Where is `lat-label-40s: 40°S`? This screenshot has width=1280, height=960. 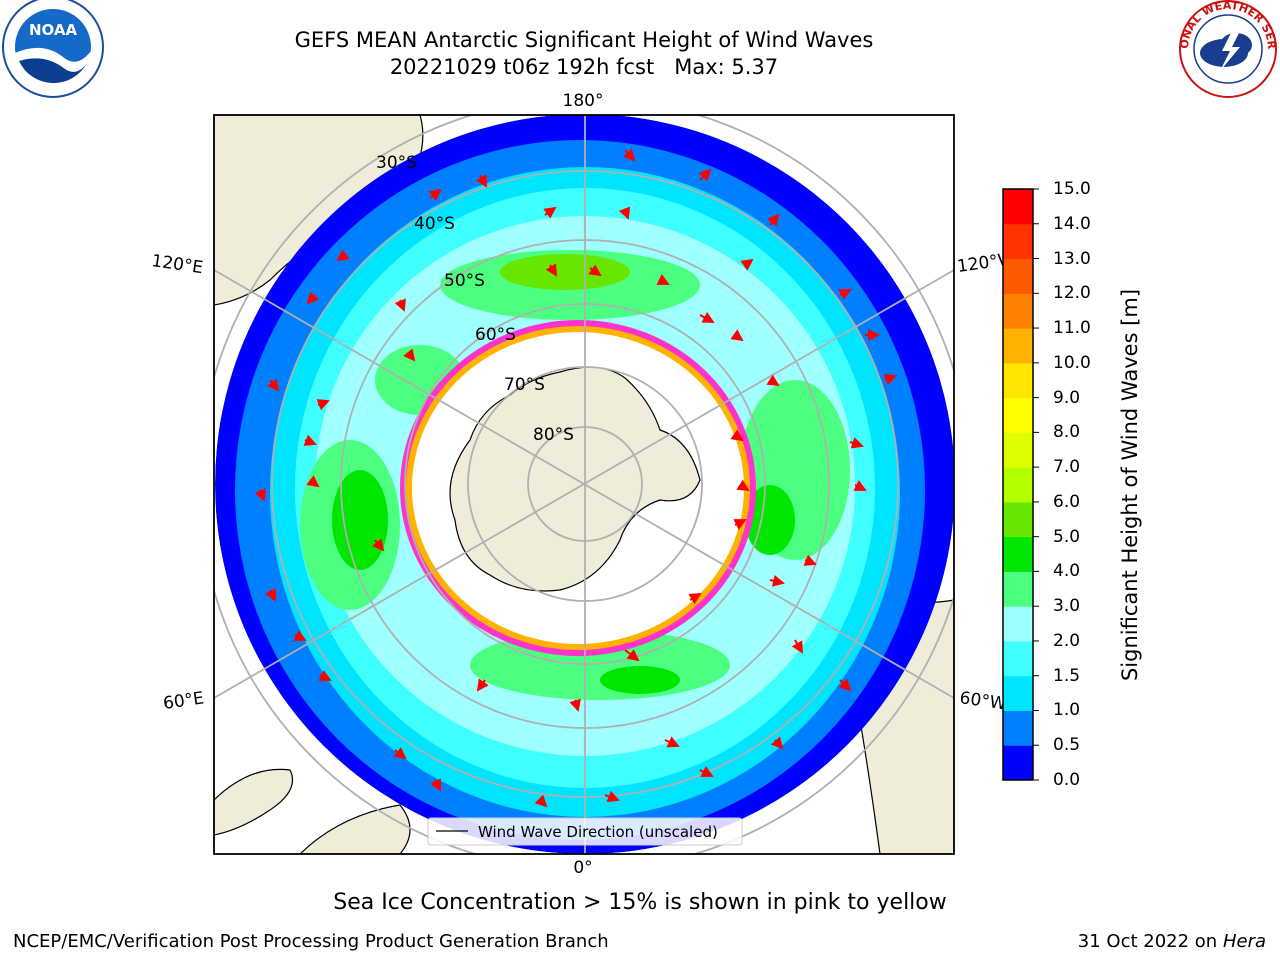 lat-label-40s: 40°S is located at coordinates (434, 224).